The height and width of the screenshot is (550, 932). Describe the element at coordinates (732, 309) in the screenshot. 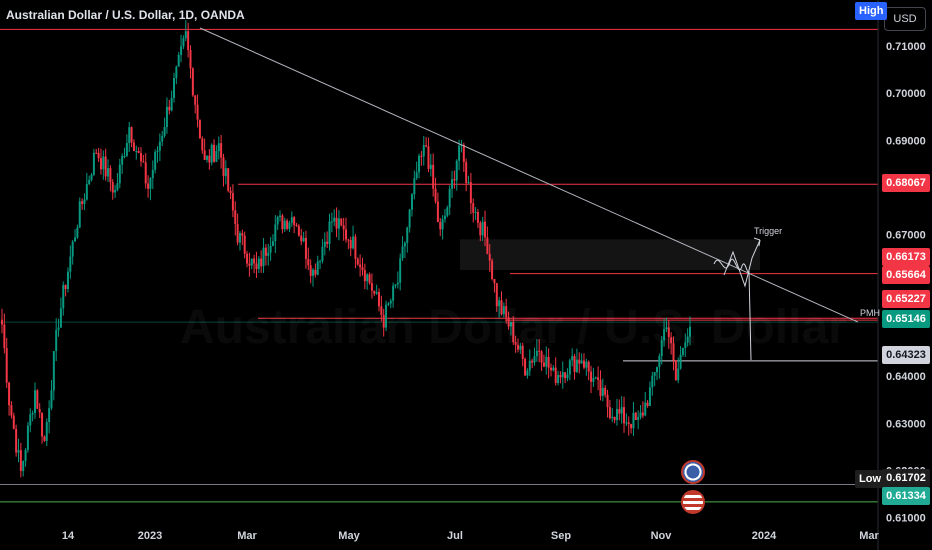

I see `projection-path` at that location.